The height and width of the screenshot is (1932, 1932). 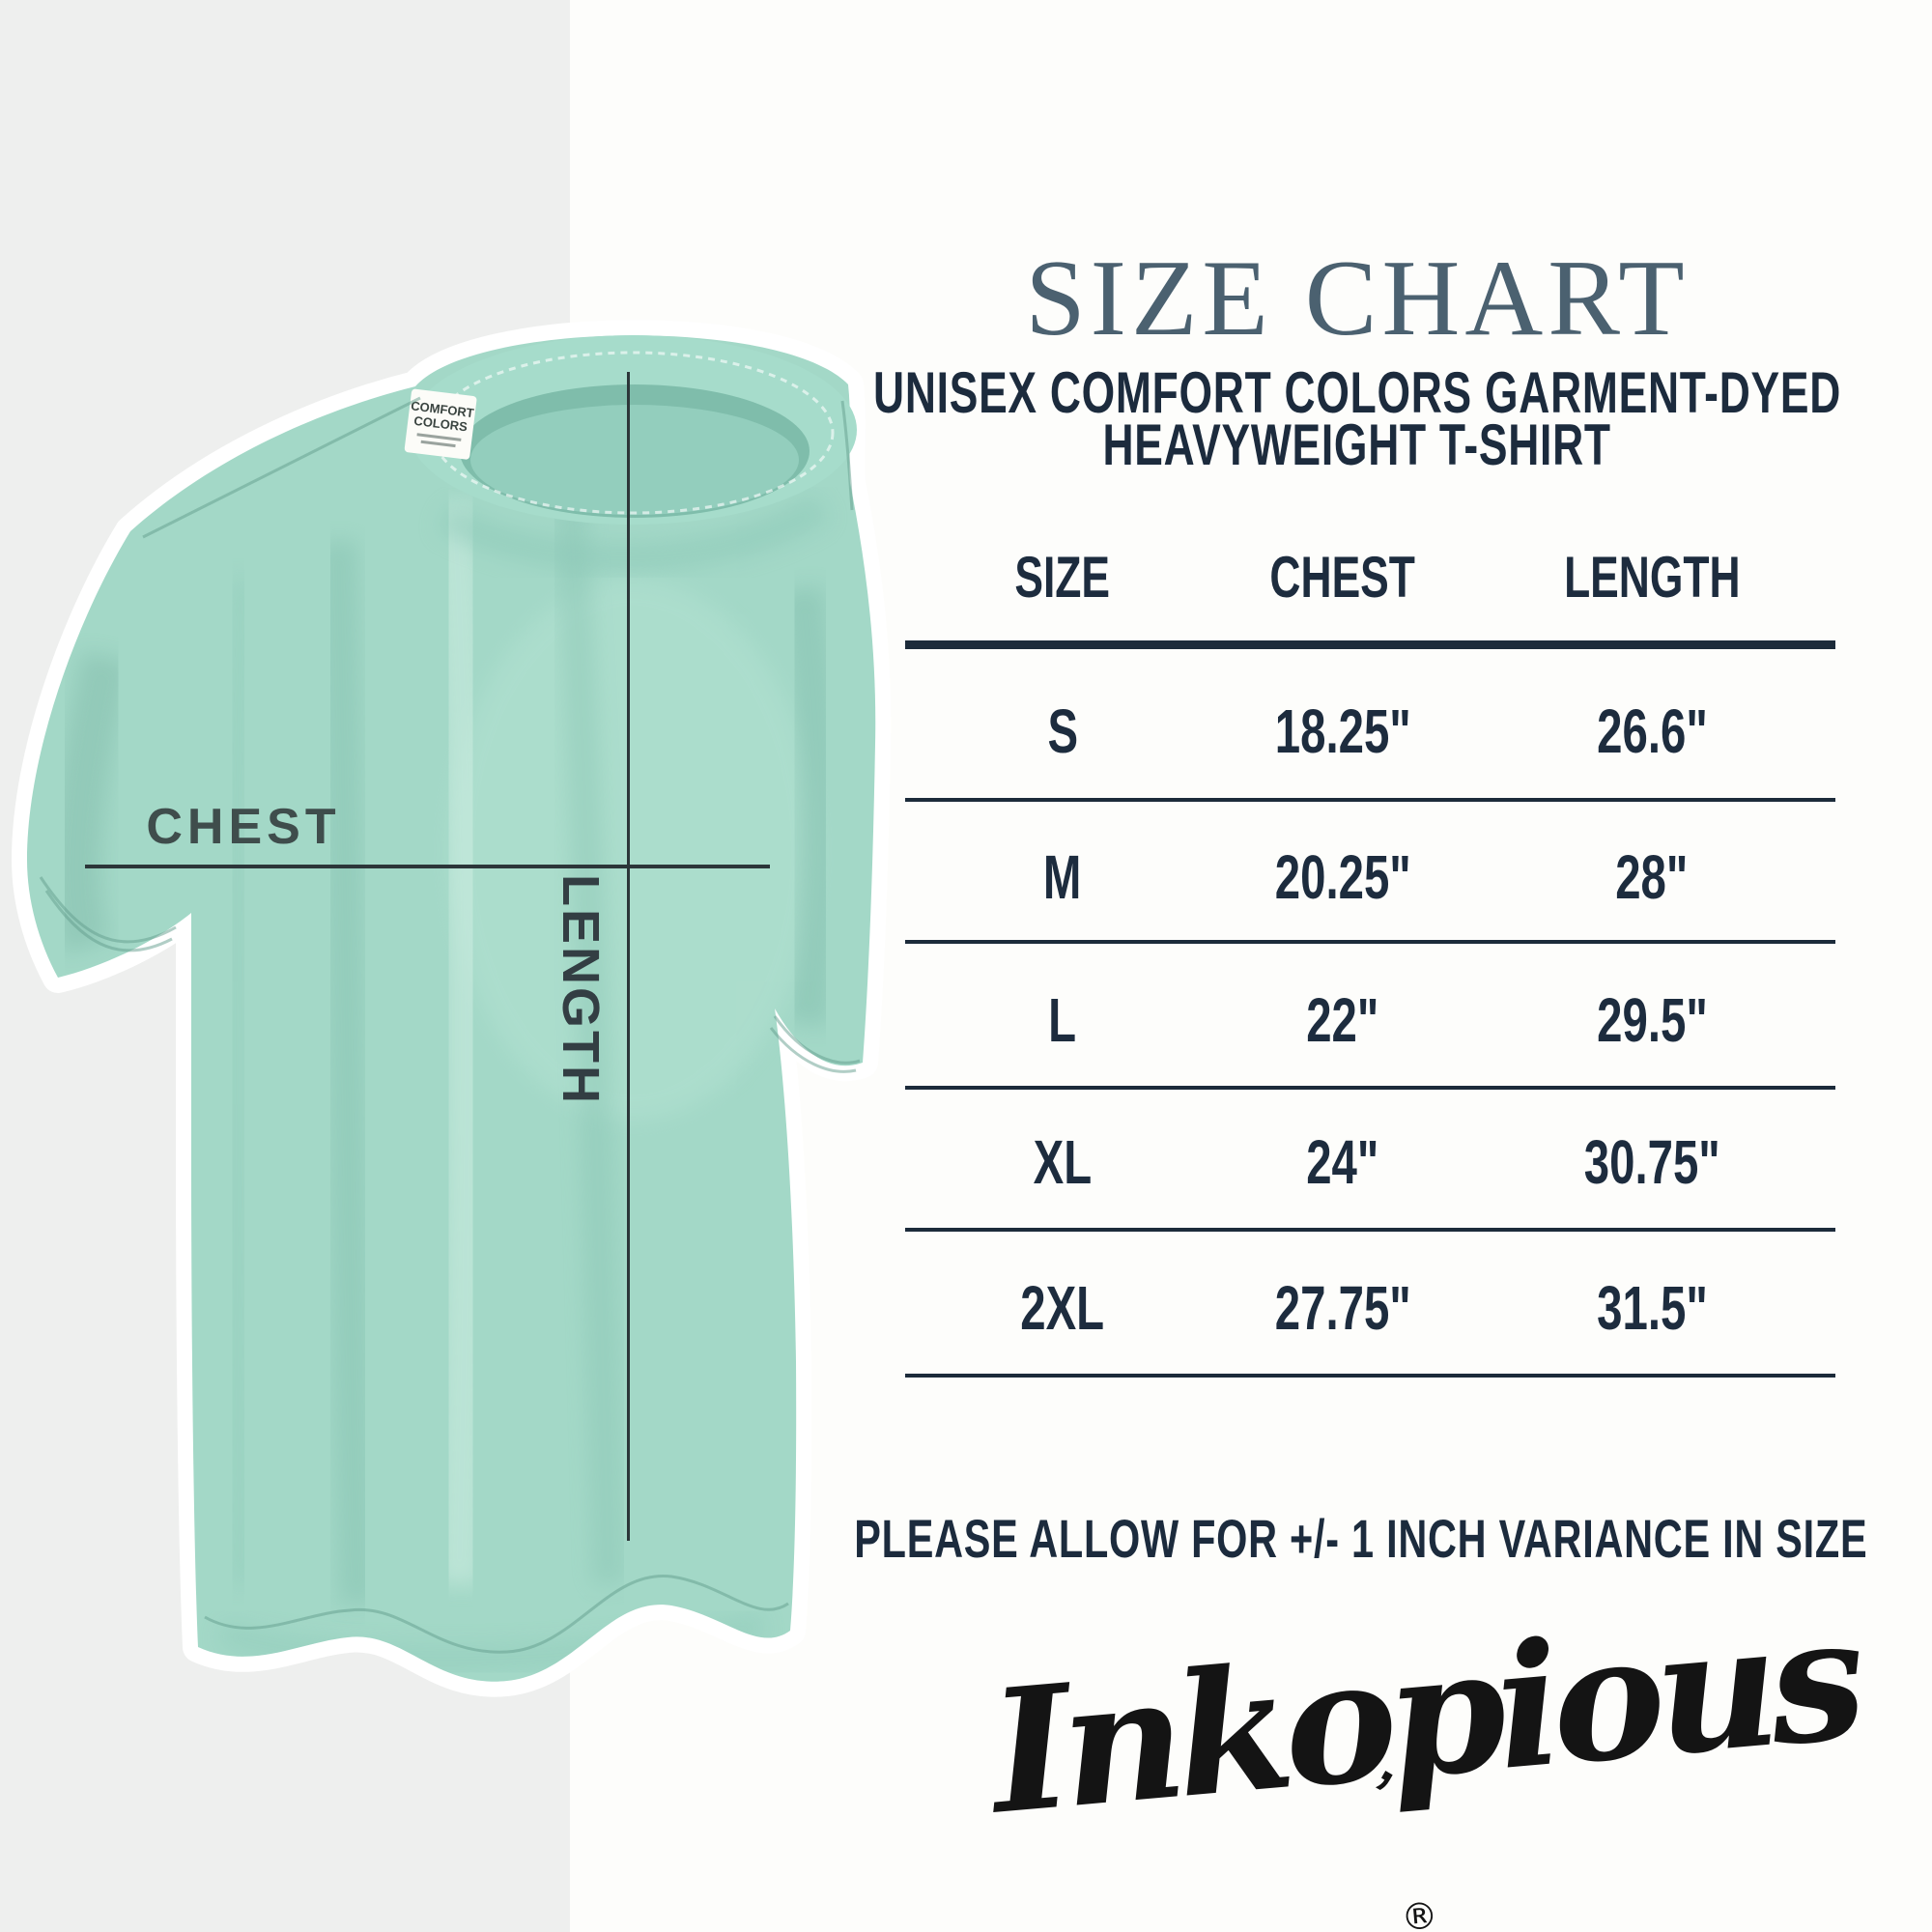 What do you see at coordinates (427, 866) in the screenshot?
I see `chest-measure-line` at bounding box center [427, 866].